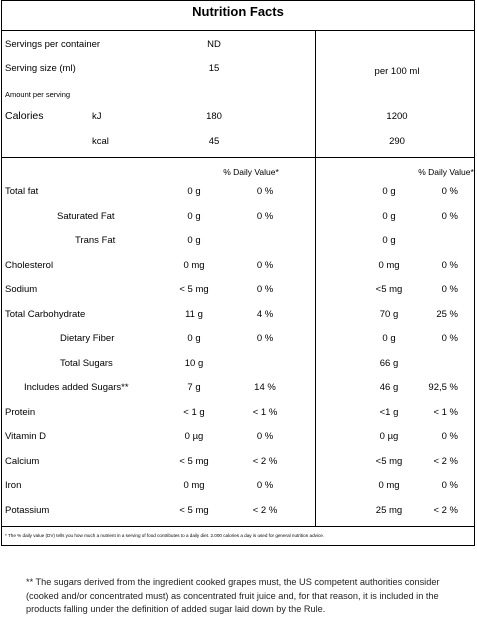 This screenshot has width=477, height=644. What do you see at coordinates (194, 363) in the screenshot?
I see `amount-serving: 10 g` at bounding box center [194, 363].